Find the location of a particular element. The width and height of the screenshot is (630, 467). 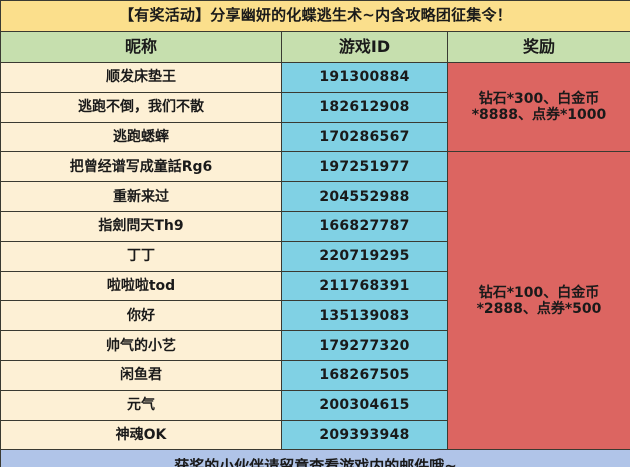

footer-note: 获奖的小伙伴请留意查看游戏内的邮件哦~ is located at coordinates (315, 458).